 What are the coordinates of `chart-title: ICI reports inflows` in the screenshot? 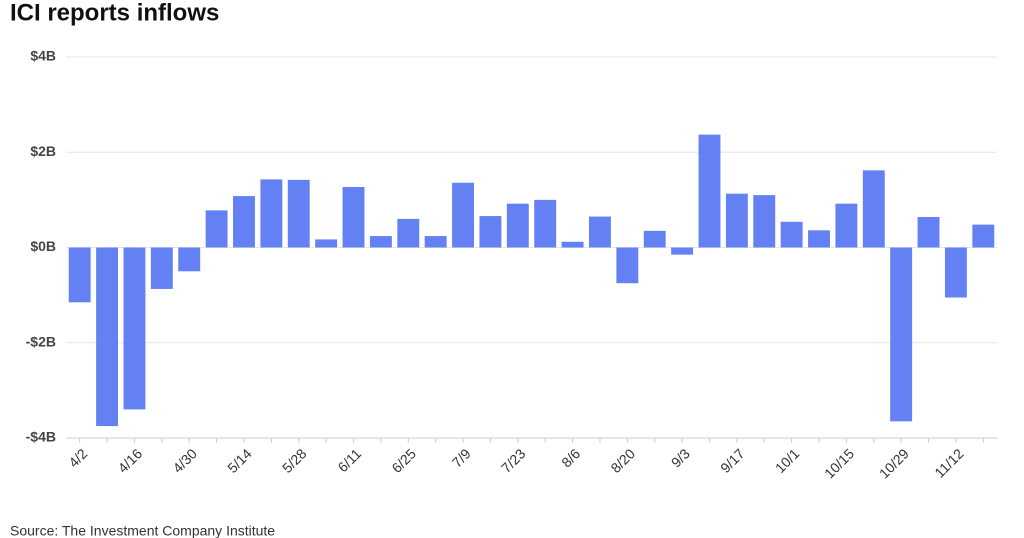 It's located at (114, 13).